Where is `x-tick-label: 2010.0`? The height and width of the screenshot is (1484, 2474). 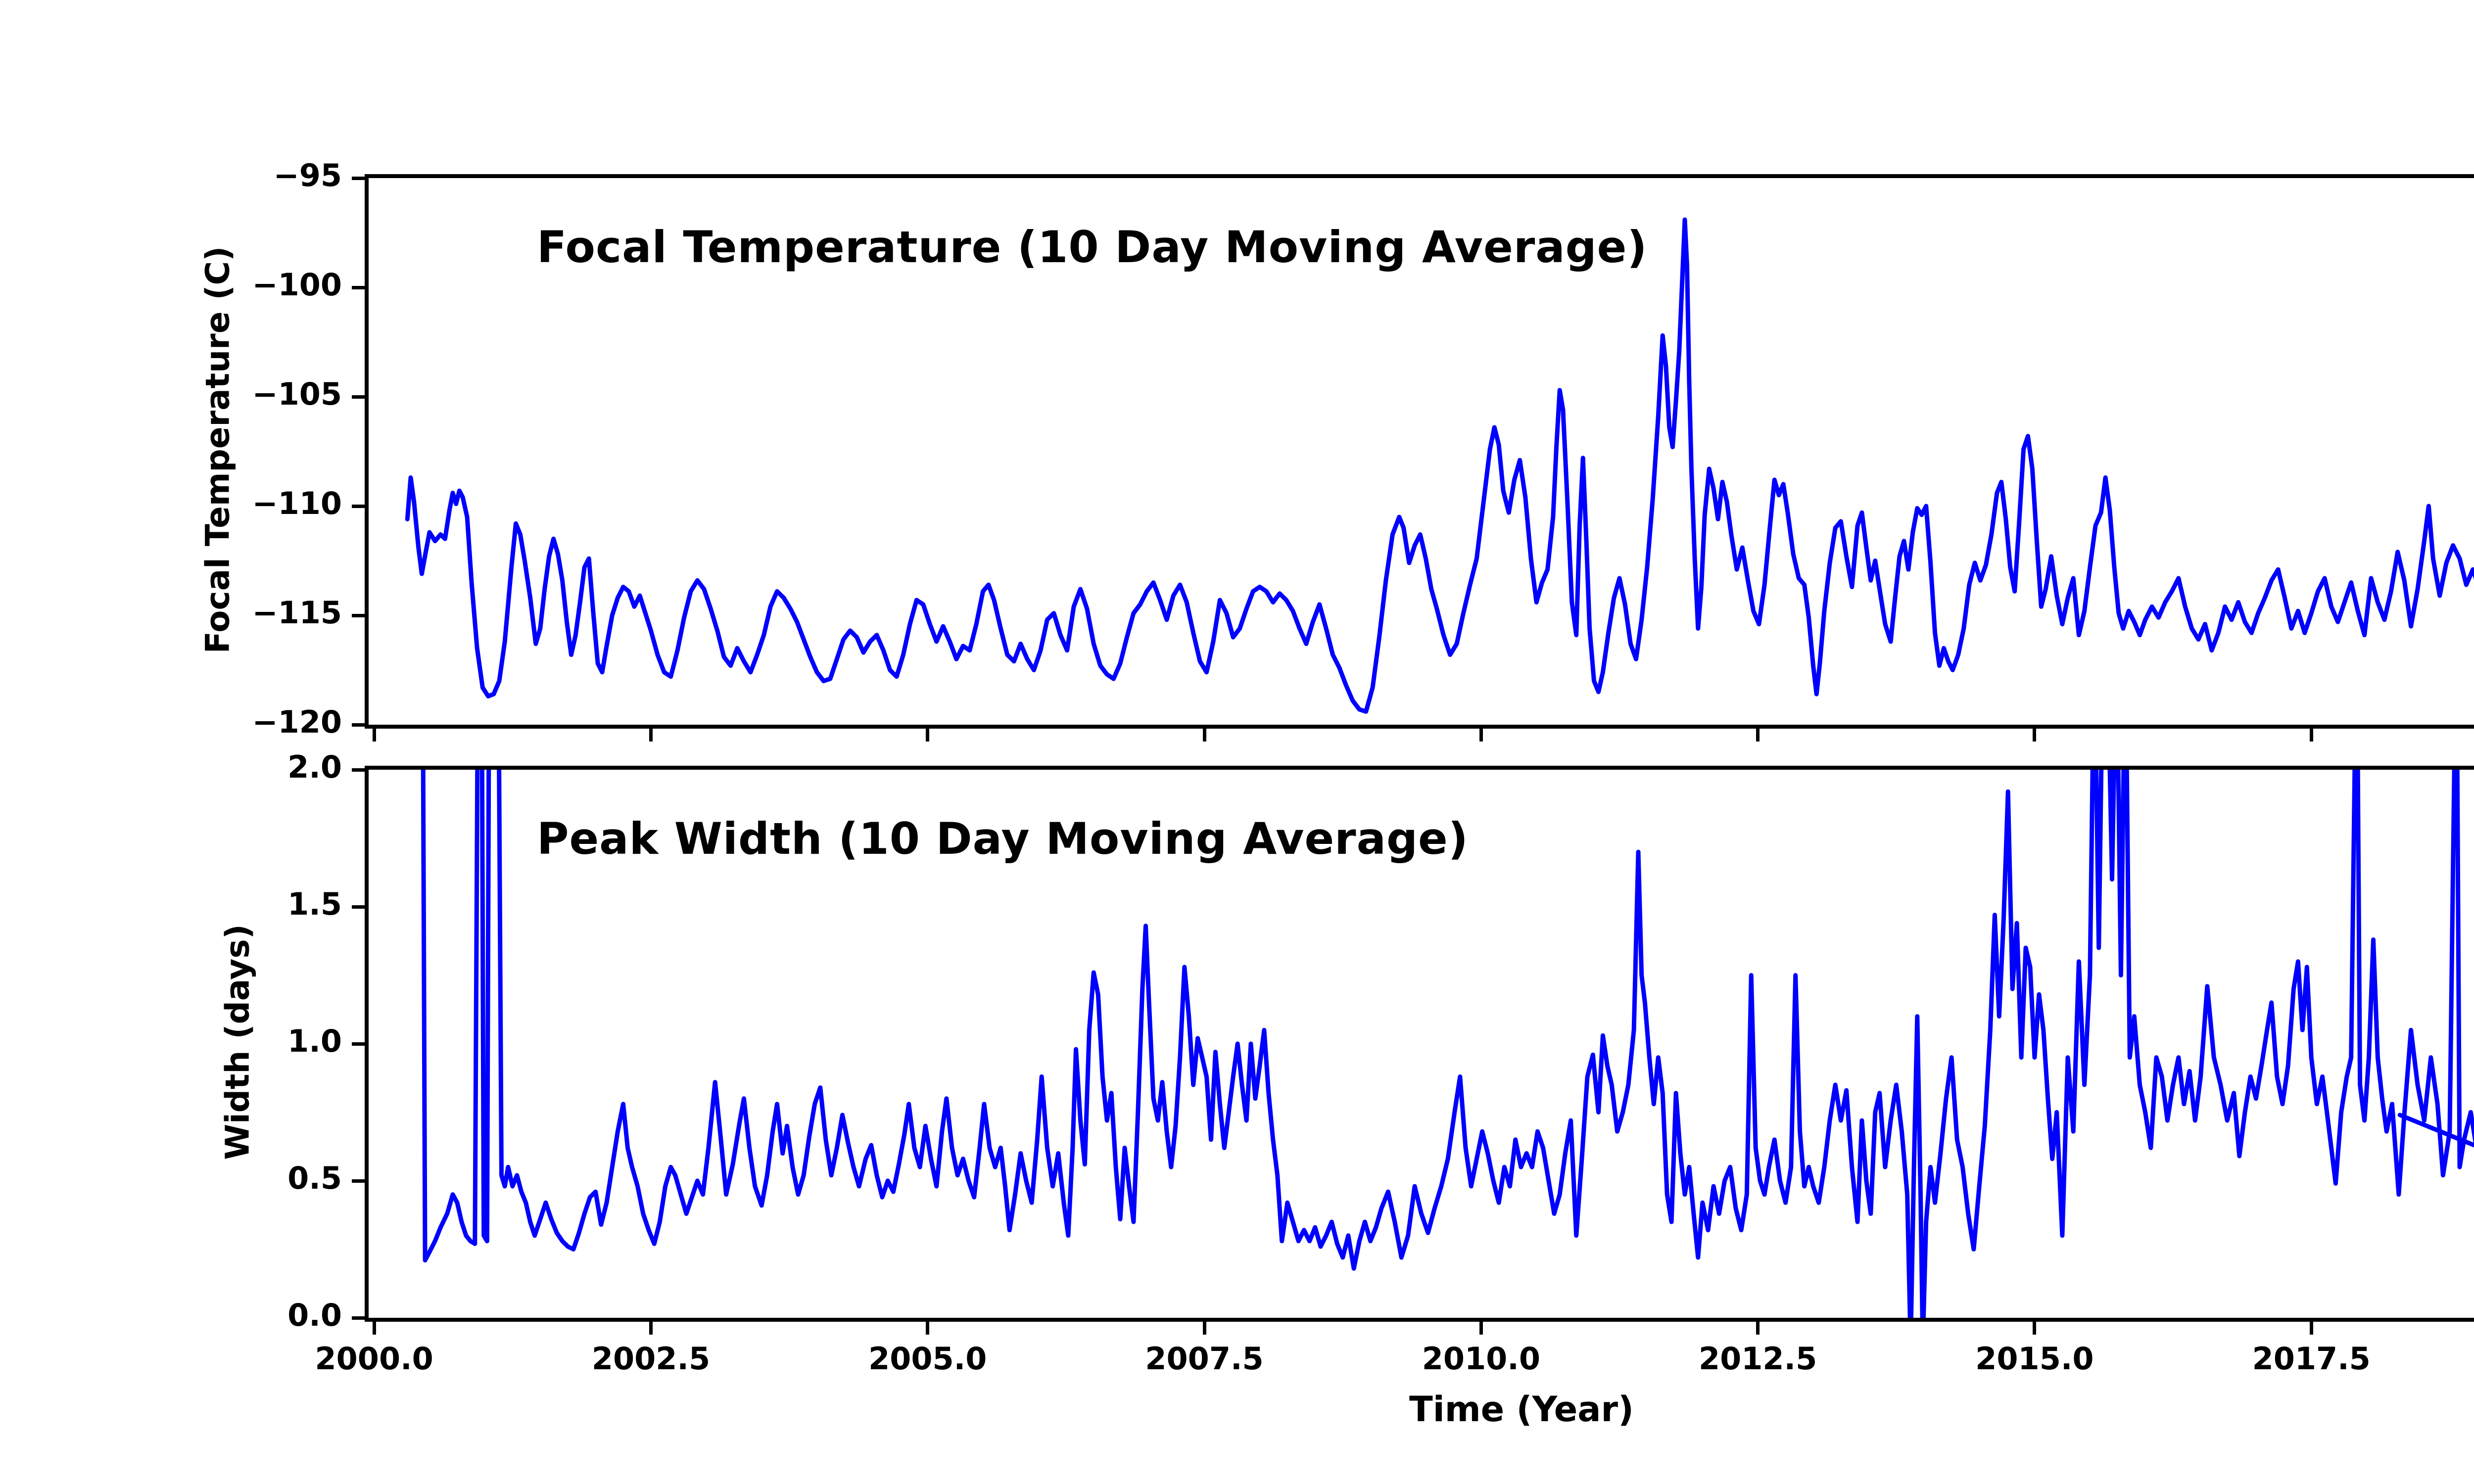
x-tick-label: 2010.0 is located at coordinates (1481, 1359).